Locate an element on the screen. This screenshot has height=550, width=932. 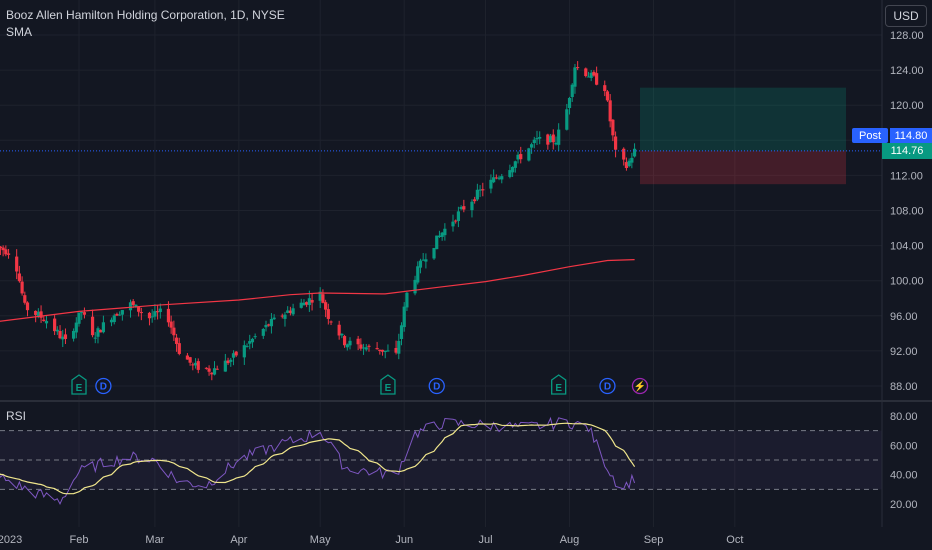
rsi-levels is located at coordinates (441, 460).